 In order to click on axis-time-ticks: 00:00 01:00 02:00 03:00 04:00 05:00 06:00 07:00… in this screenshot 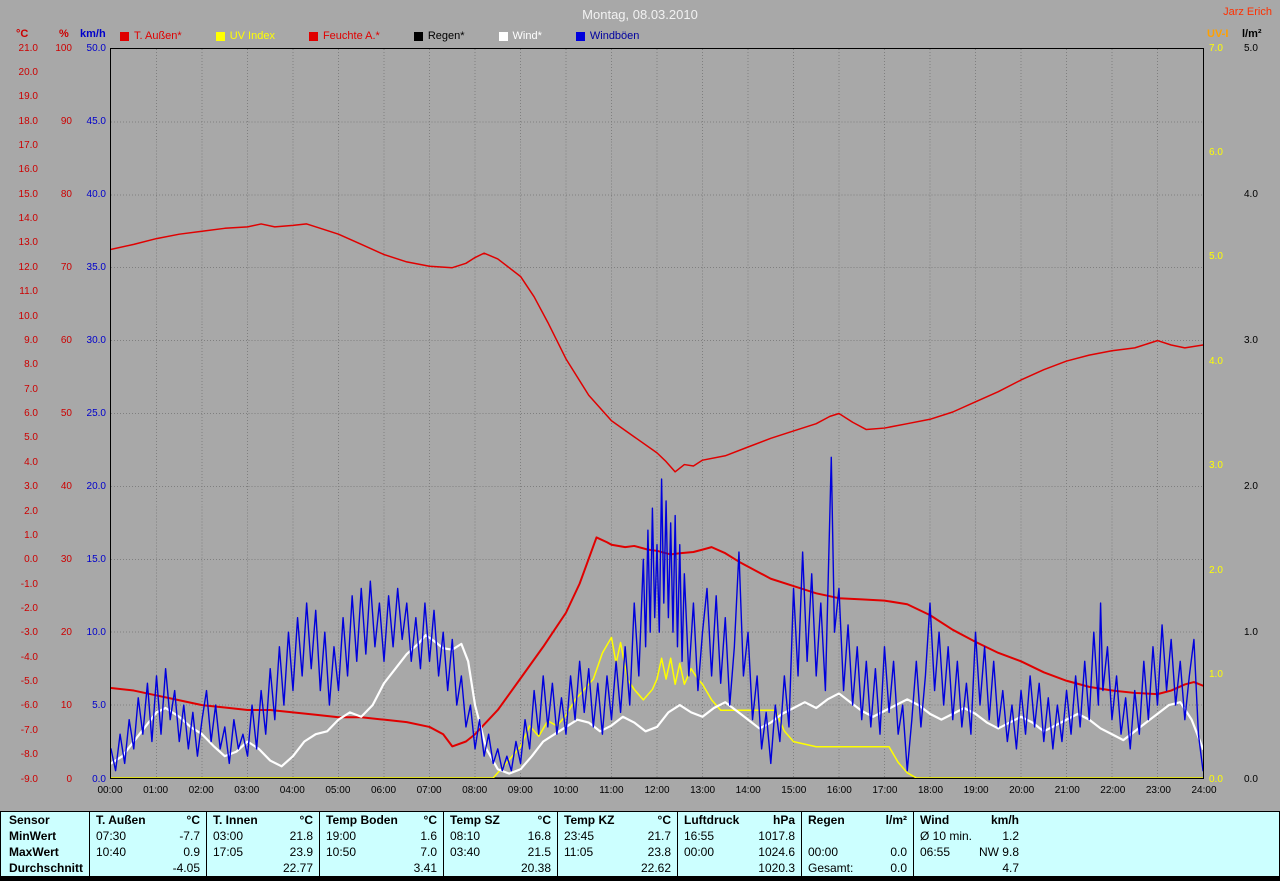, I will do `click(656, 792)`.